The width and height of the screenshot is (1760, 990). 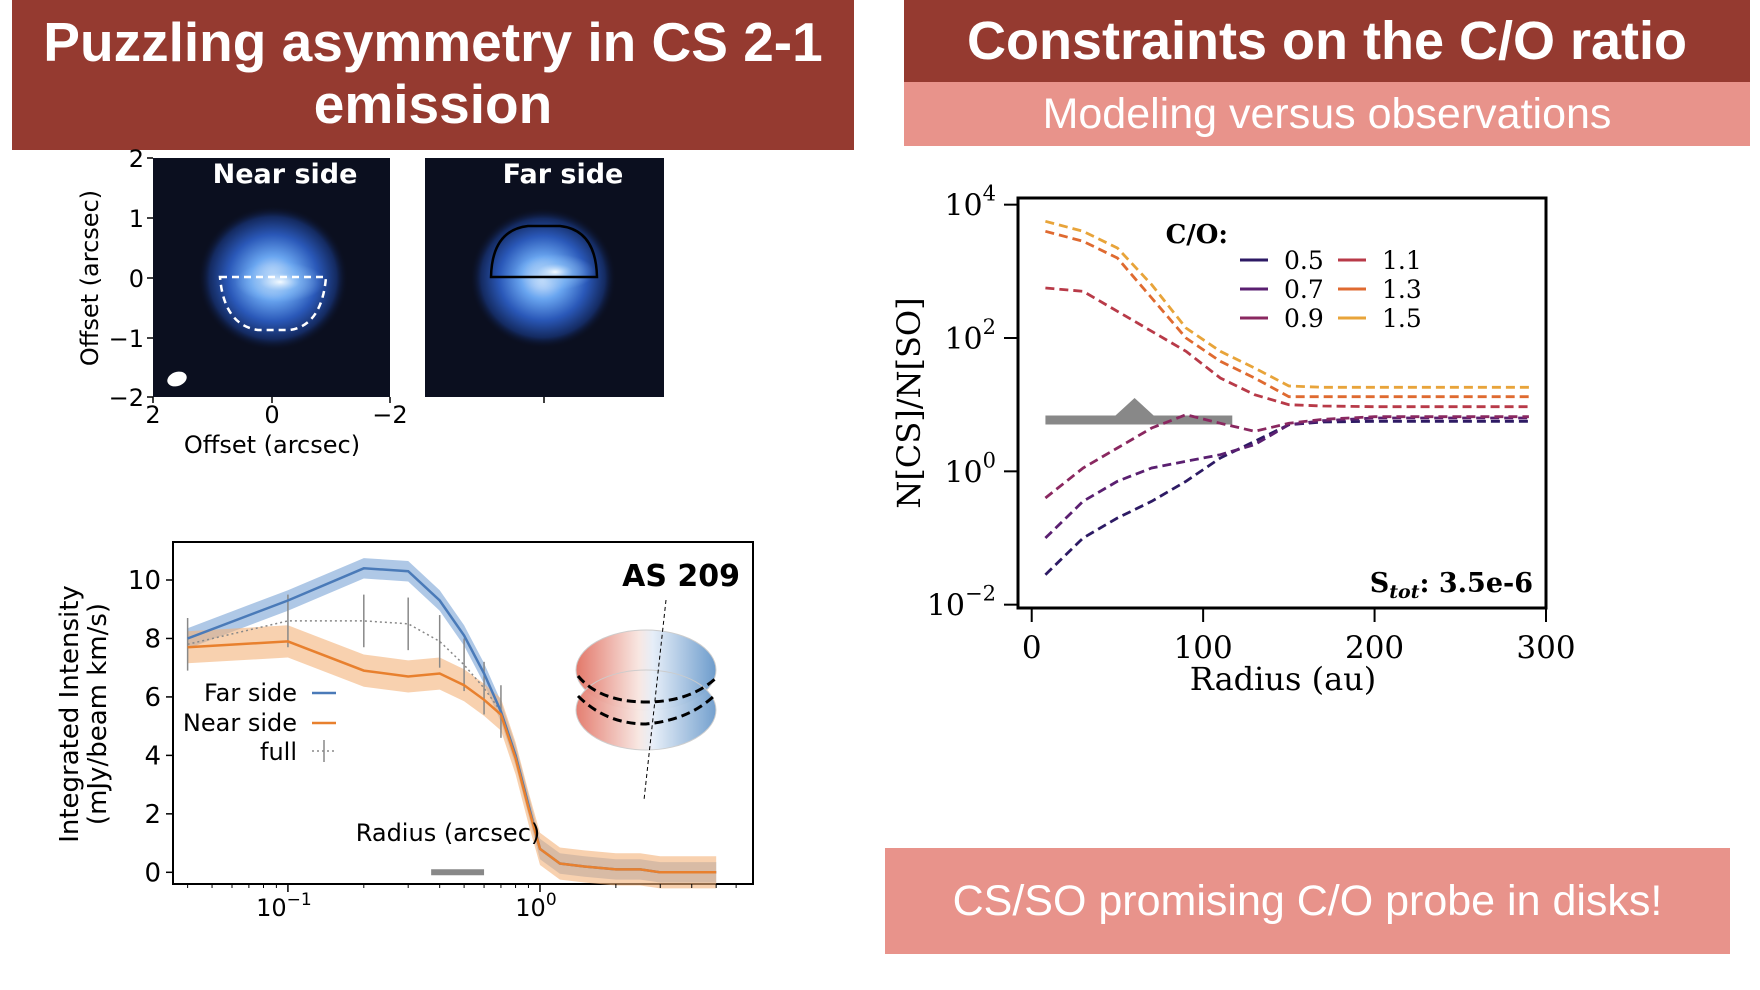 I want to click on right-section-subtitle: Modeling versus observations, so click(x=1327, y=114).